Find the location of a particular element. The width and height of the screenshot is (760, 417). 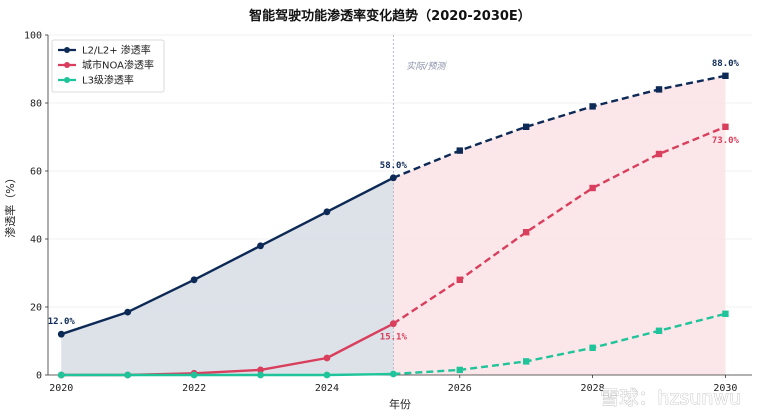

x-tick-label: 2030 is located at coordinates (725, 388).